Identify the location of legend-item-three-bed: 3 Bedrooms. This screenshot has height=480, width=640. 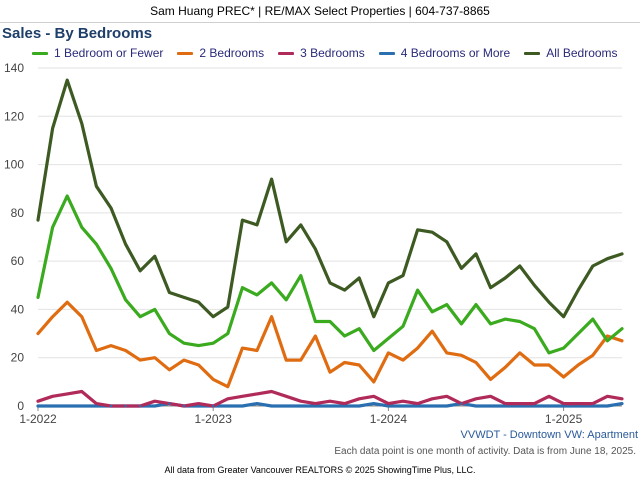
(321, 53).